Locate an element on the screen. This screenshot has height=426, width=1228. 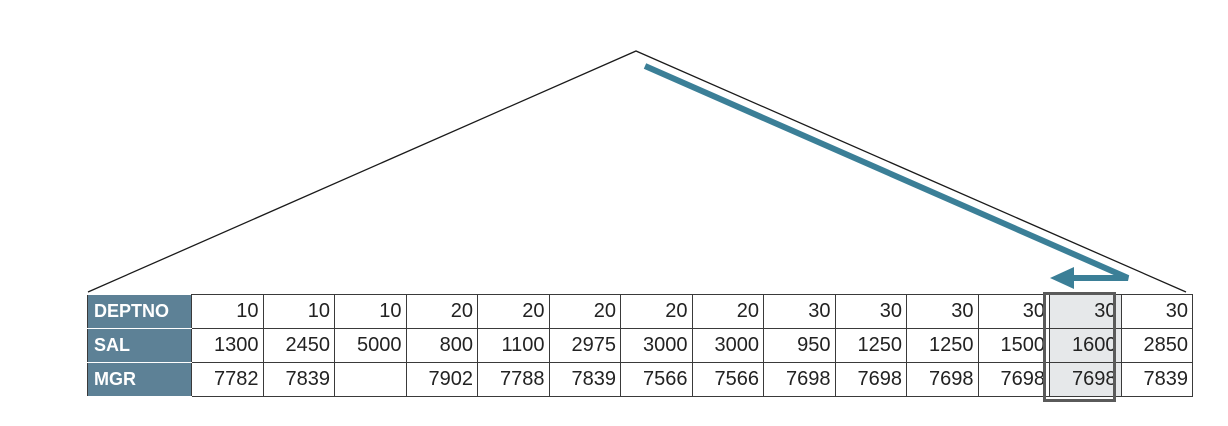
cell-deptno-0: 10 is located at coordinates (227, 311).